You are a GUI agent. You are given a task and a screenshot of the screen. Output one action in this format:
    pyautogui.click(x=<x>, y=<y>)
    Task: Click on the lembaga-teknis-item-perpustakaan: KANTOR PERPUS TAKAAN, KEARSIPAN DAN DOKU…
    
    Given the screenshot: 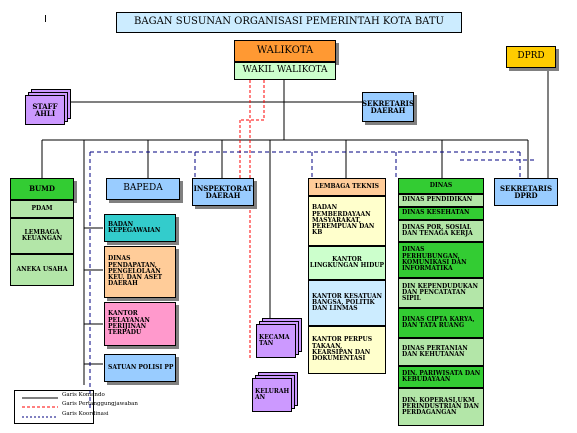 What is the action you would take?
    pyautogui.click(x=347, y=350)
    